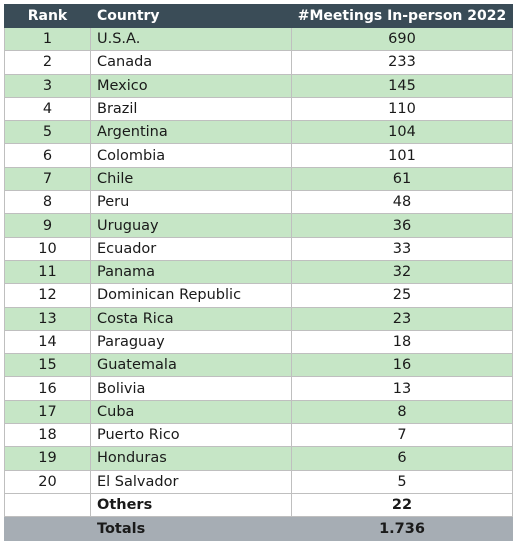  I want to click on table-row: 6 Colombia 101, so click(258, 155).